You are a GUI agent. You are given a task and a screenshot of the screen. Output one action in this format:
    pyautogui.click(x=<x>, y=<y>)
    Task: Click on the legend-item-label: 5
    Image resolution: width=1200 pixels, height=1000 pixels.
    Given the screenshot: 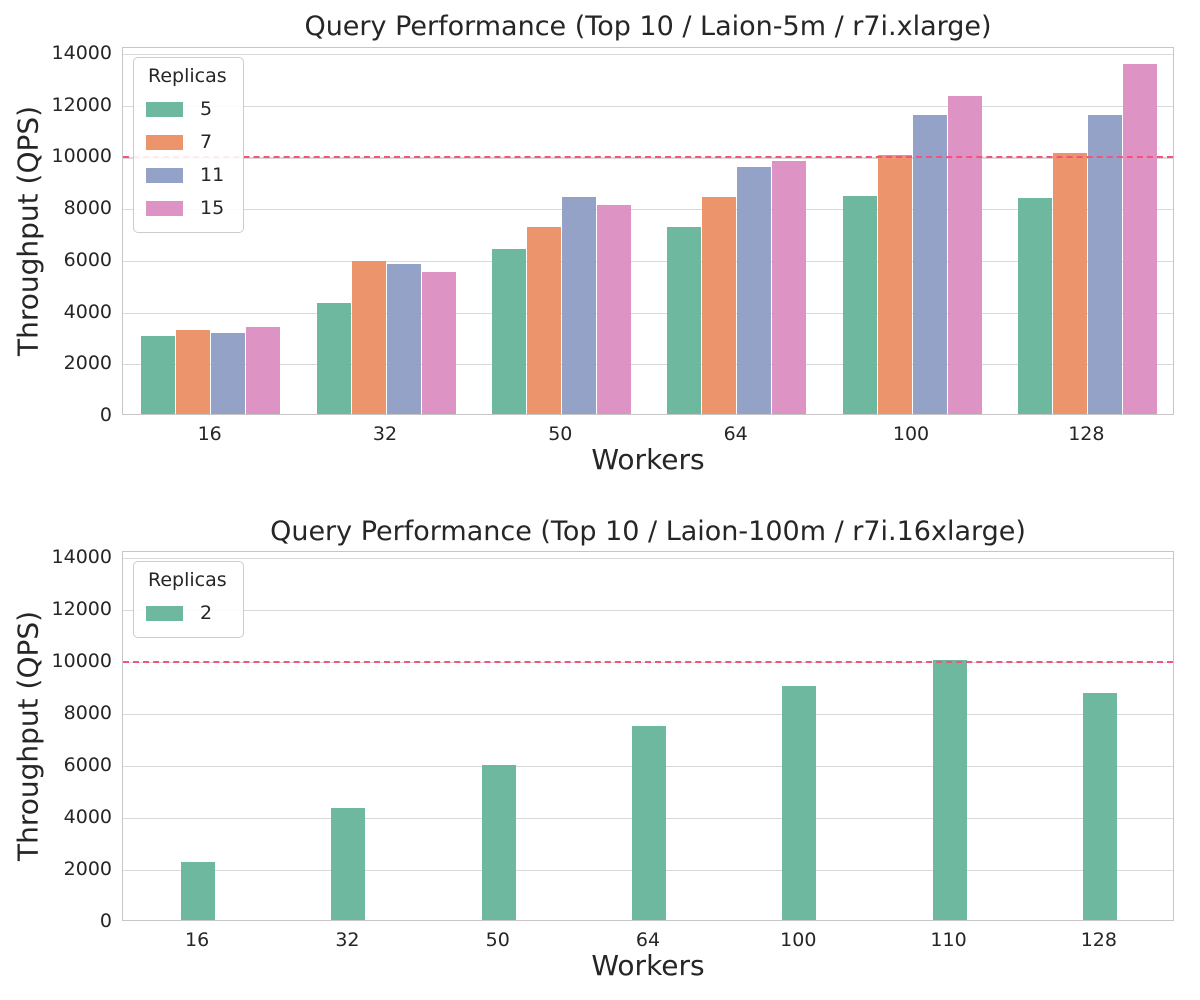 What is the action you would take?
    pyautogui.click(x=206, y=109)
    